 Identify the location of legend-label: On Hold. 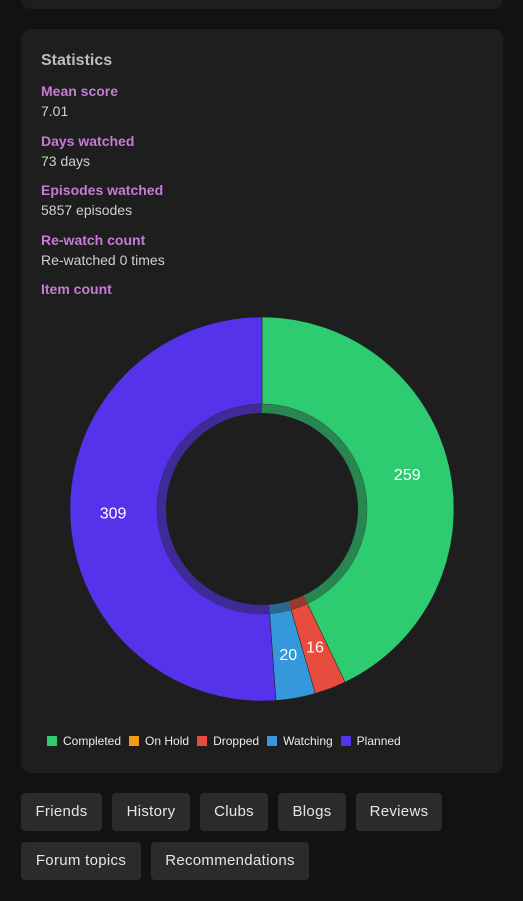
(167, 741).